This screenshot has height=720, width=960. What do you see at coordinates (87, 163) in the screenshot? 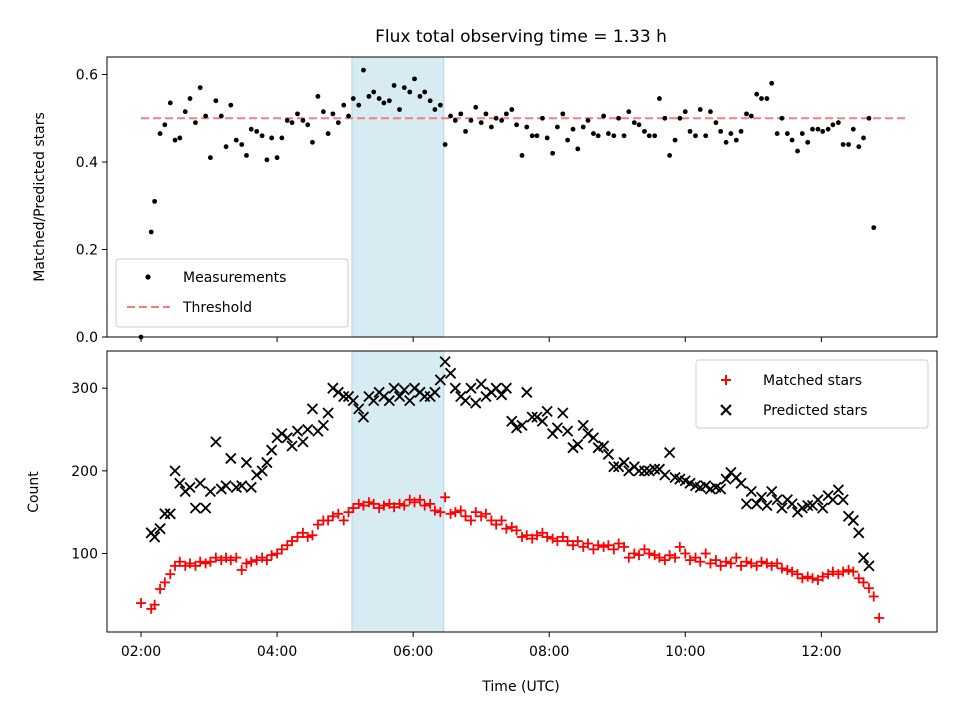
I see `top-ytick-label: 0.4` at bounding box center [87, 163].